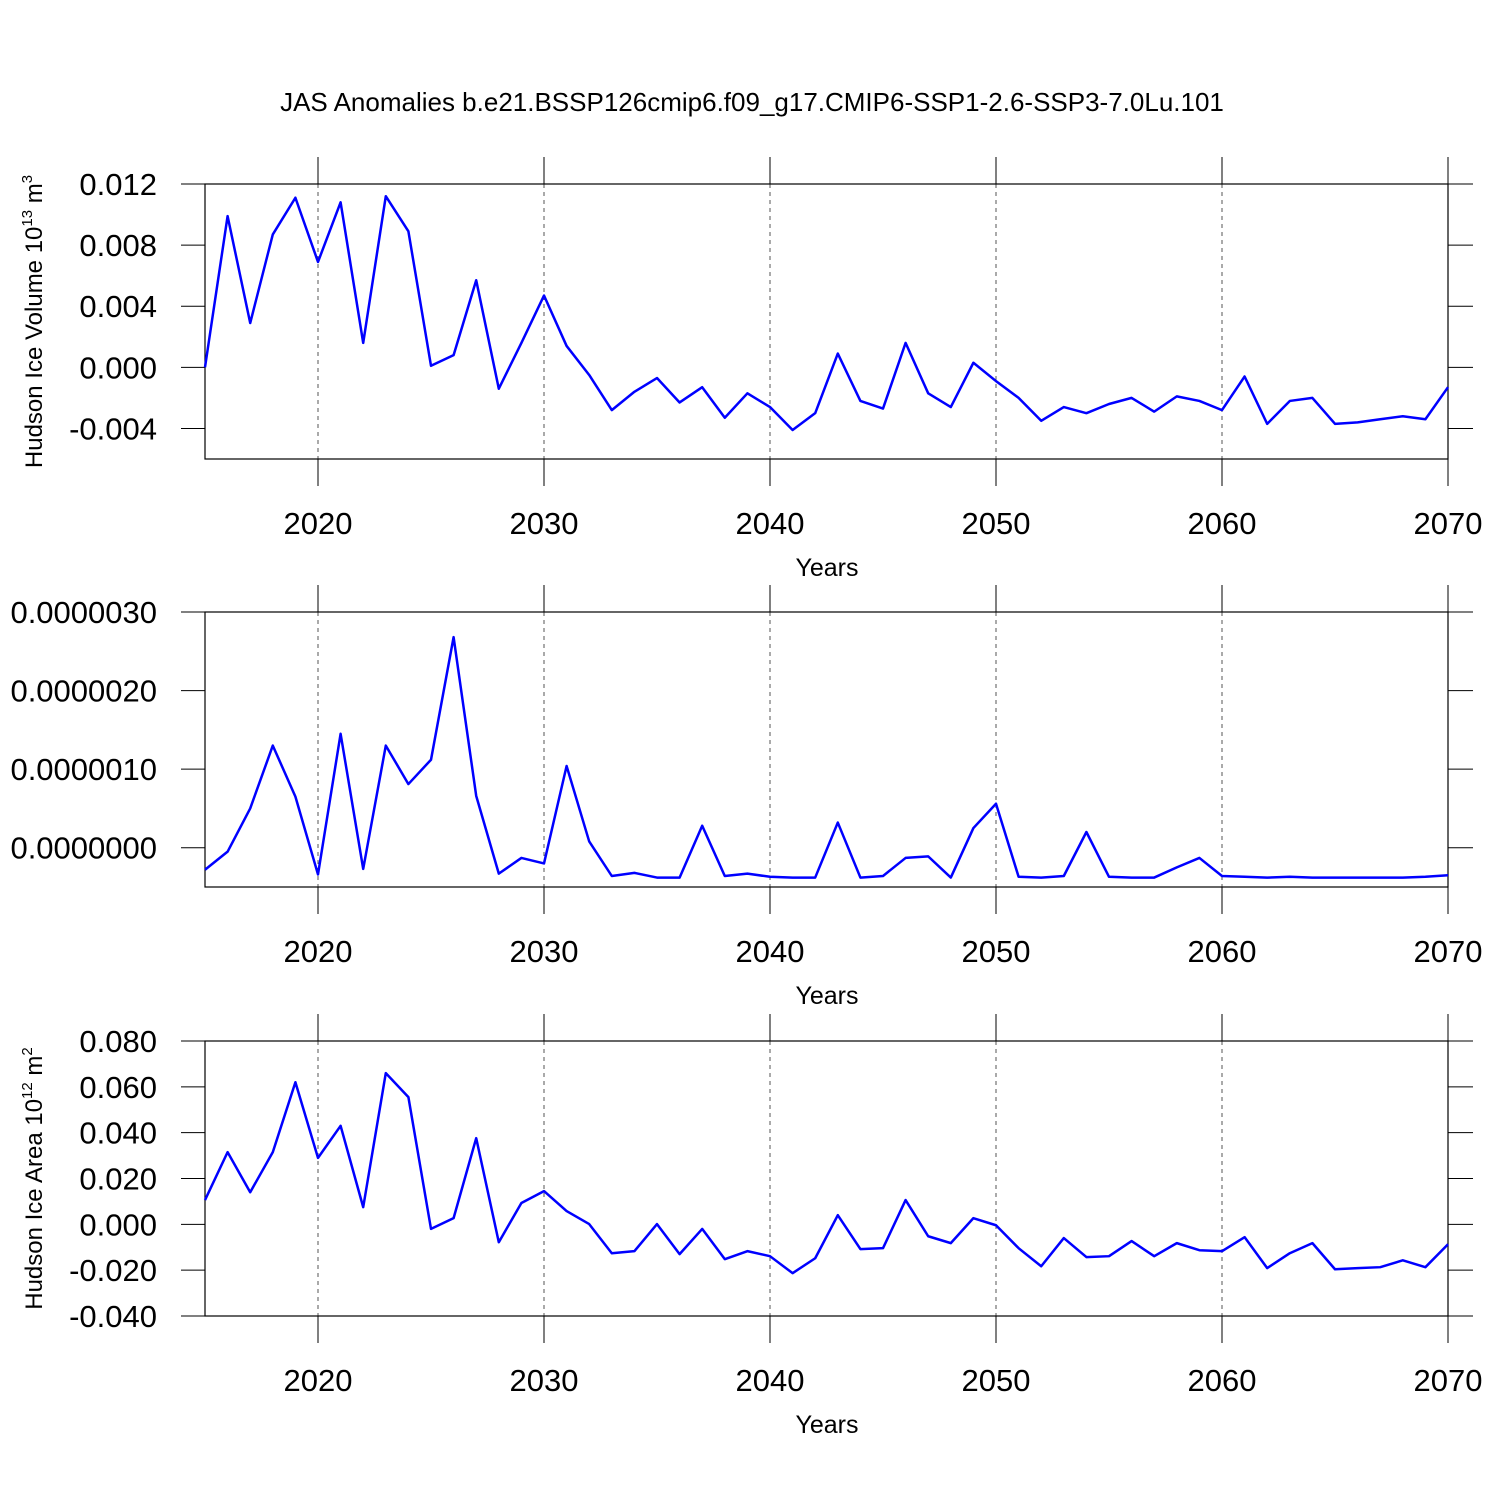 The width and height of the screenshot is (1500, 1500). Describe the element at coordinates (83, 612) in the screenshot. I see `y-tick-label: 0.0000030` at that location.